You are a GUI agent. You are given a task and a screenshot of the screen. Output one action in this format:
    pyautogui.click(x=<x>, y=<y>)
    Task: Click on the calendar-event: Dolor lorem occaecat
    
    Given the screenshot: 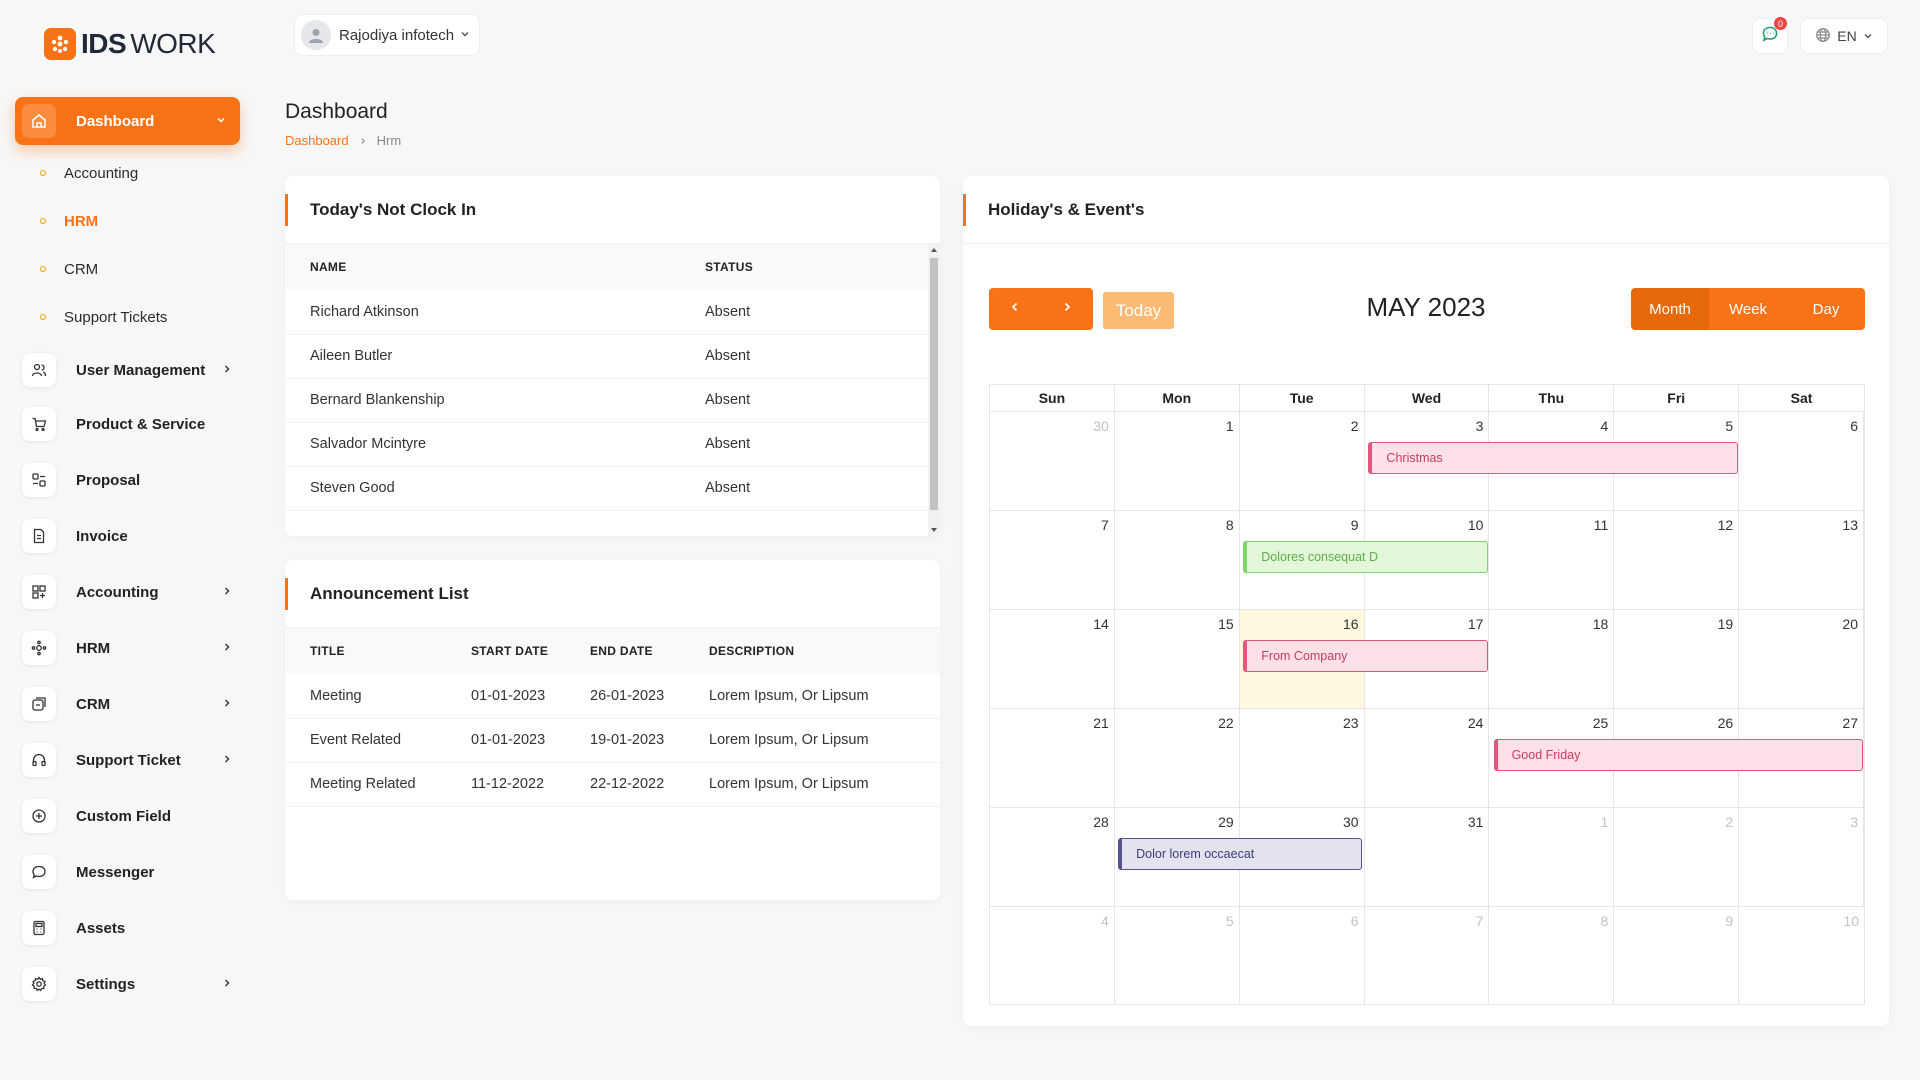 What is the action you would take?
    pyautogui.click(x=1240, y=854)
    